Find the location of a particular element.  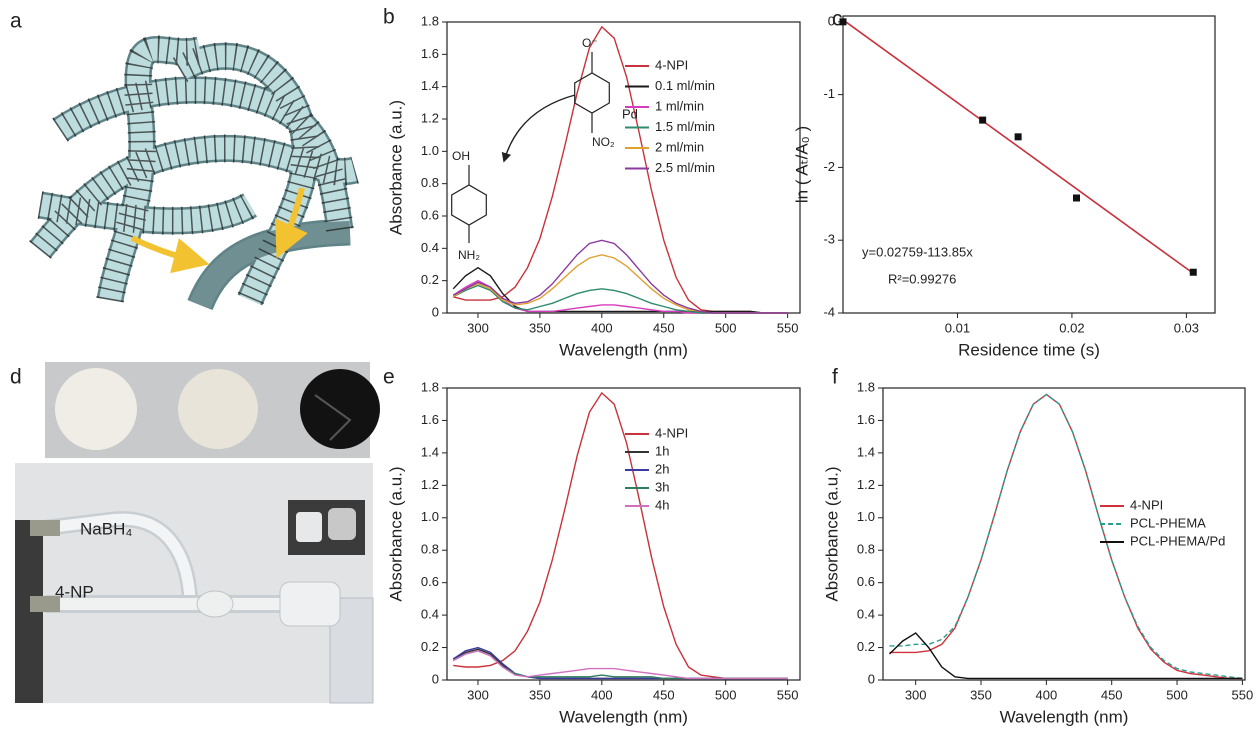

fit-line is located at coordinates (1018, 147).